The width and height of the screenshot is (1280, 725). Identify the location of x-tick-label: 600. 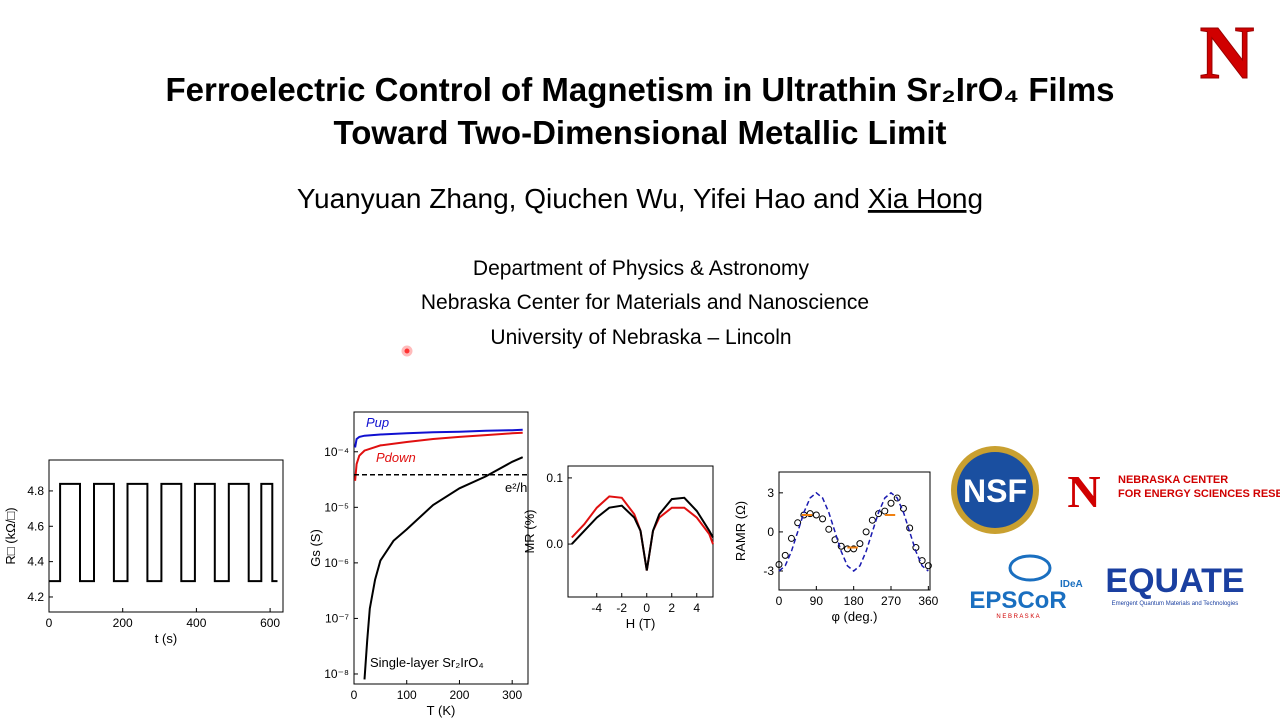
(270, 623).